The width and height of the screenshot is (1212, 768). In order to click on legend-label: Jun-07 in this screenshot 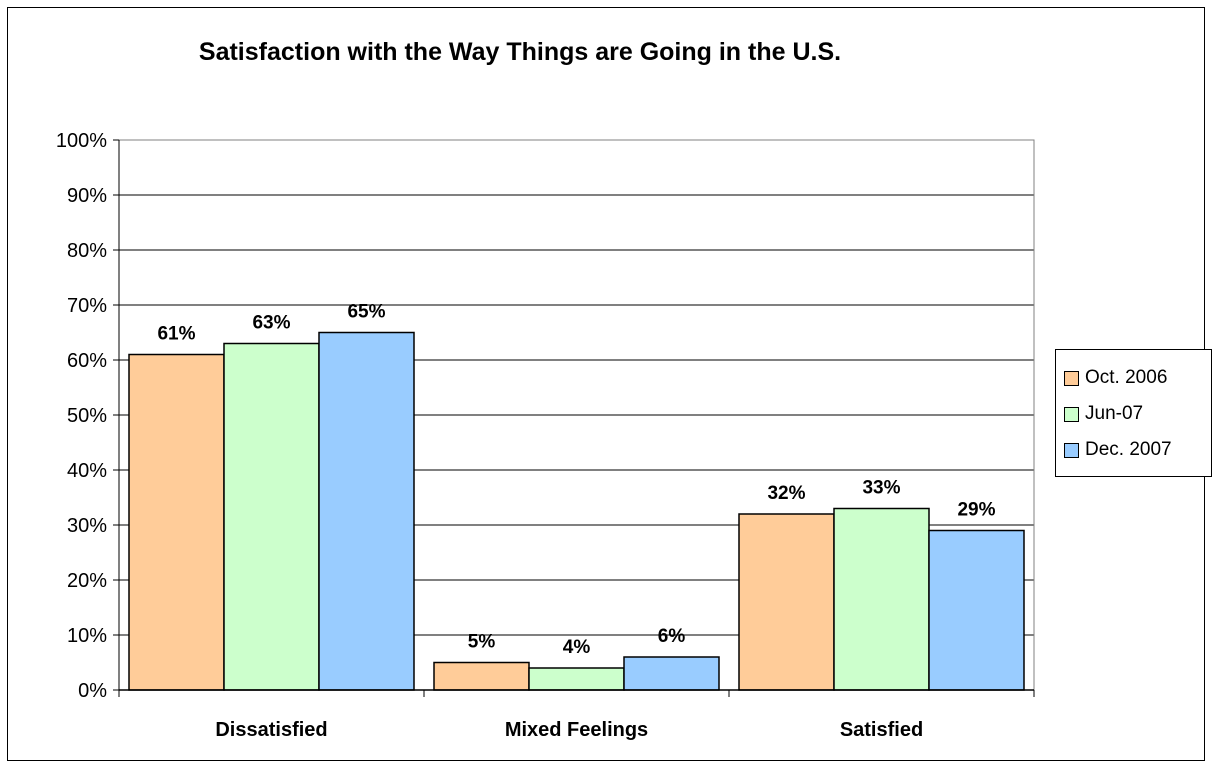, I will do `click(1114, 413)`.